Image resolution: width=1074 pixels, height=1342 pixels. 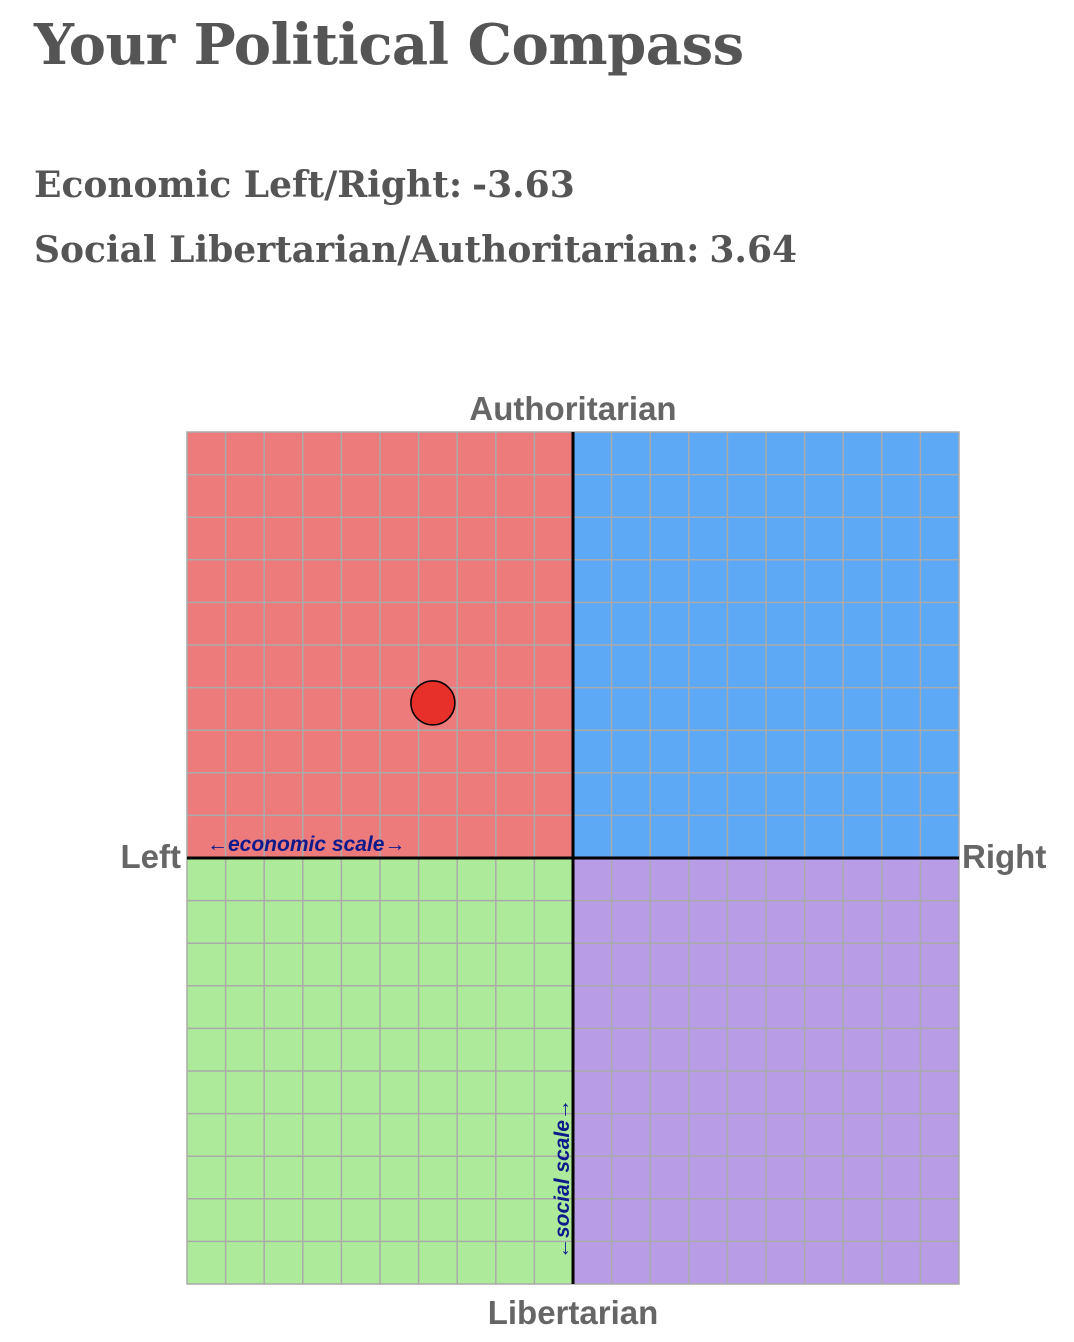 What do you see at coordinates (573, 1312) in the screenshot?
I see `axis-label-libertarian: Libertarian` at bounding box center [573, 1312].